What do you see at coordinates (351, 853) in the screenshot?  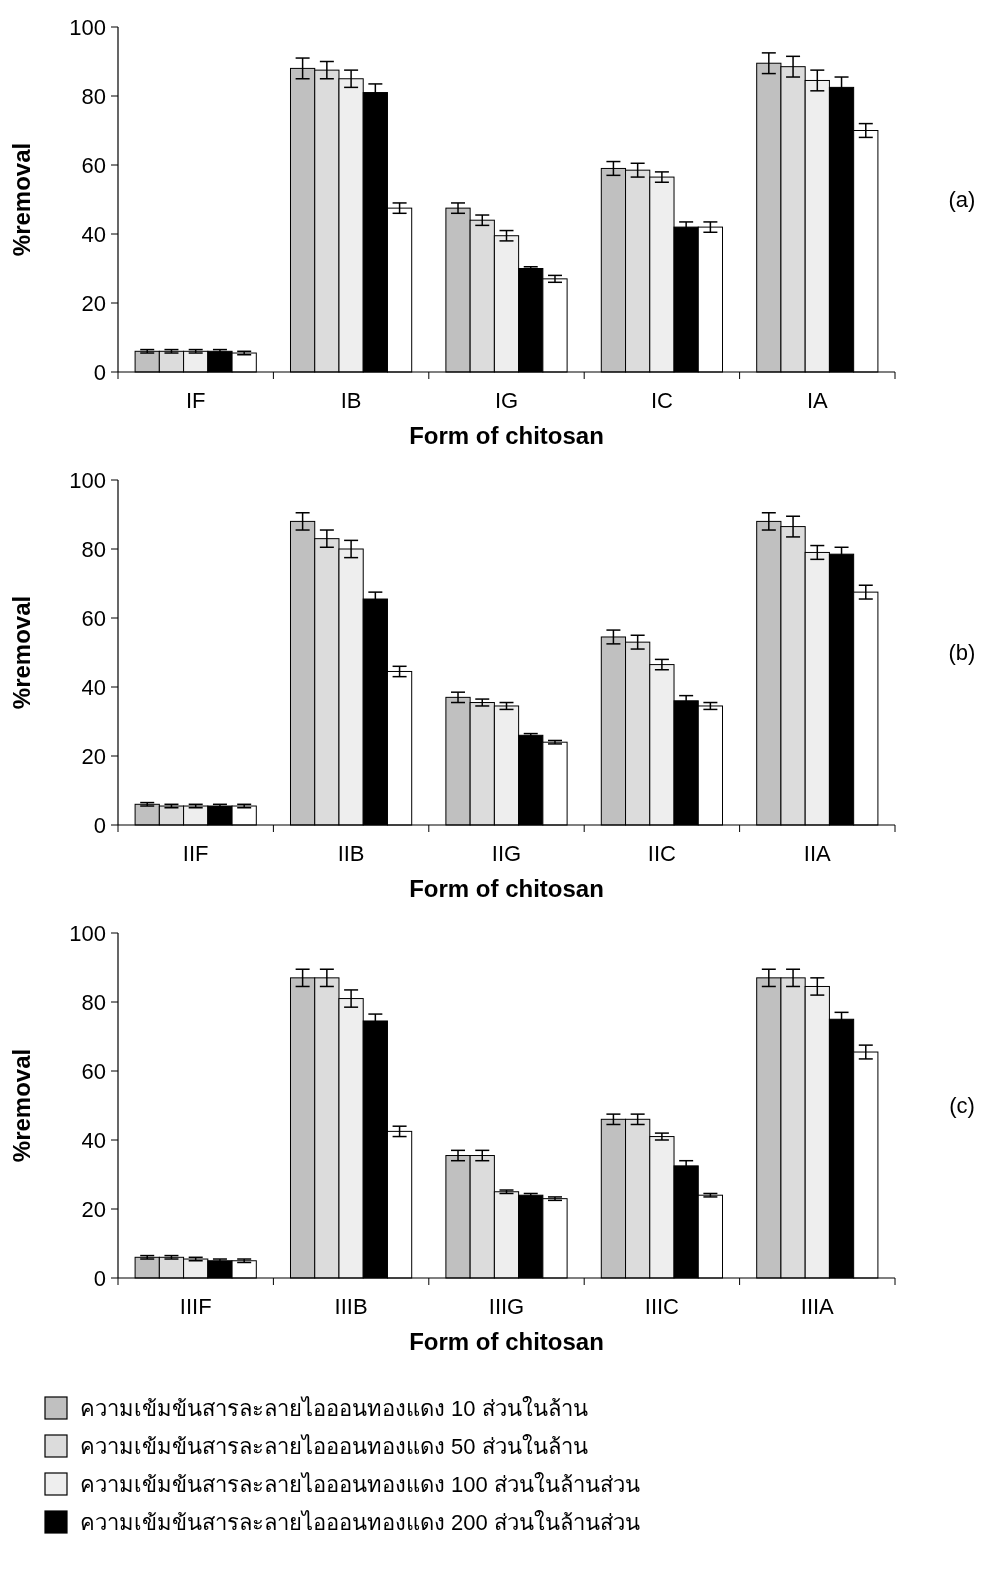 I see `x-tick-label: IIB` at bounding box center [351, 853].